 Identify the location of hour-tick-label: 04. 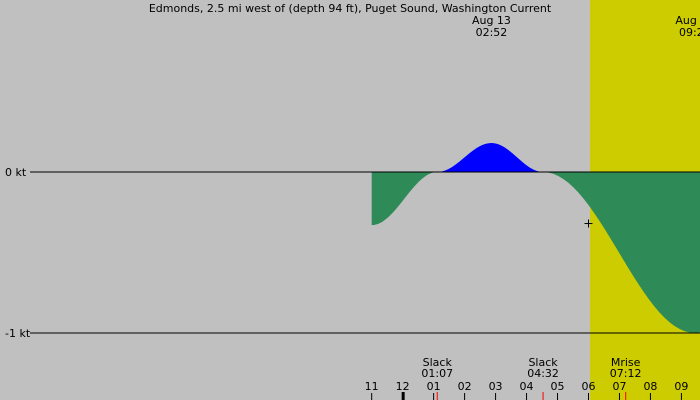
(527, 386).